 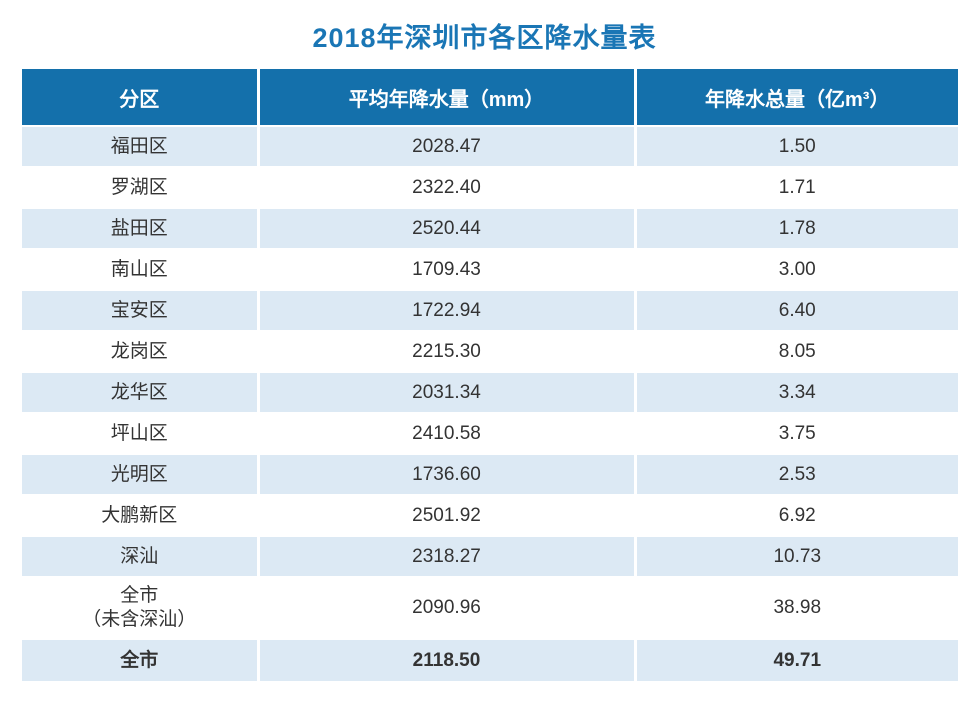 What do you see at coordinates (796, 311) in the screenshot?
I see `total-rainfall-cell: 6.40` at bounding box center [796, 311].